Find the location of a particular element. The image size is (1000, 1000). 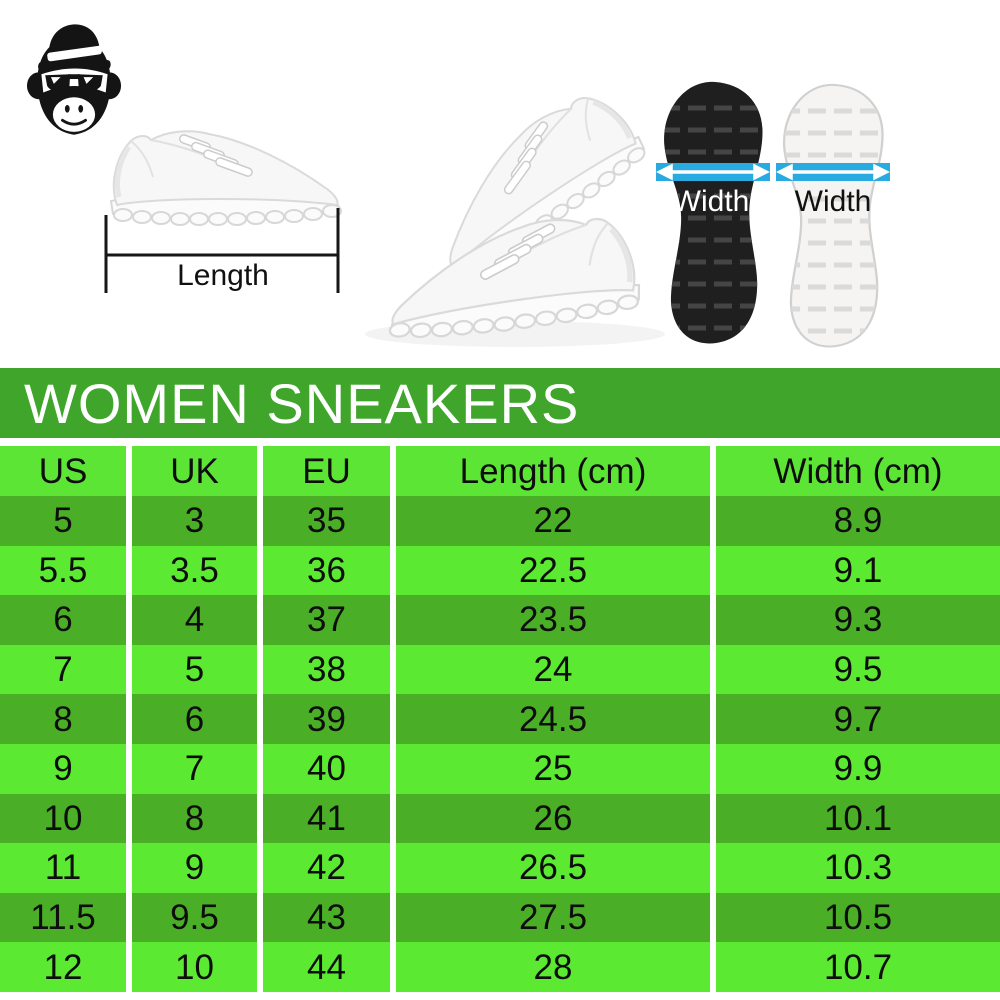

page-title: WOMEN SNEAKERS is located at coordinates (302, 403).